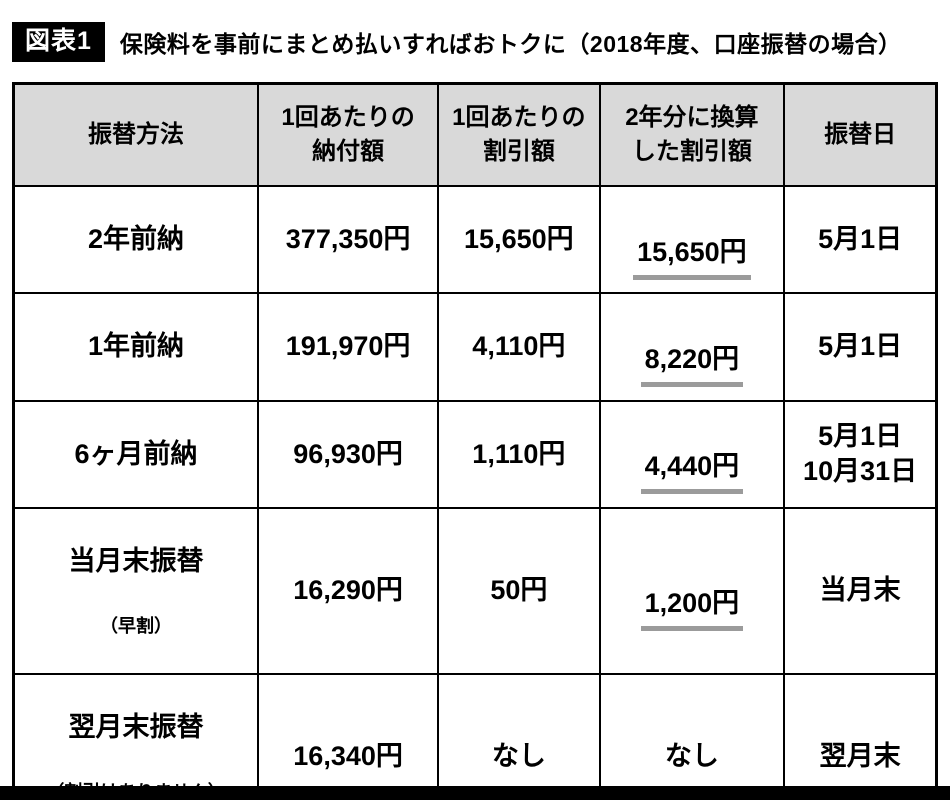  I want to click on method-label: 2年前納, so click(136, 239).